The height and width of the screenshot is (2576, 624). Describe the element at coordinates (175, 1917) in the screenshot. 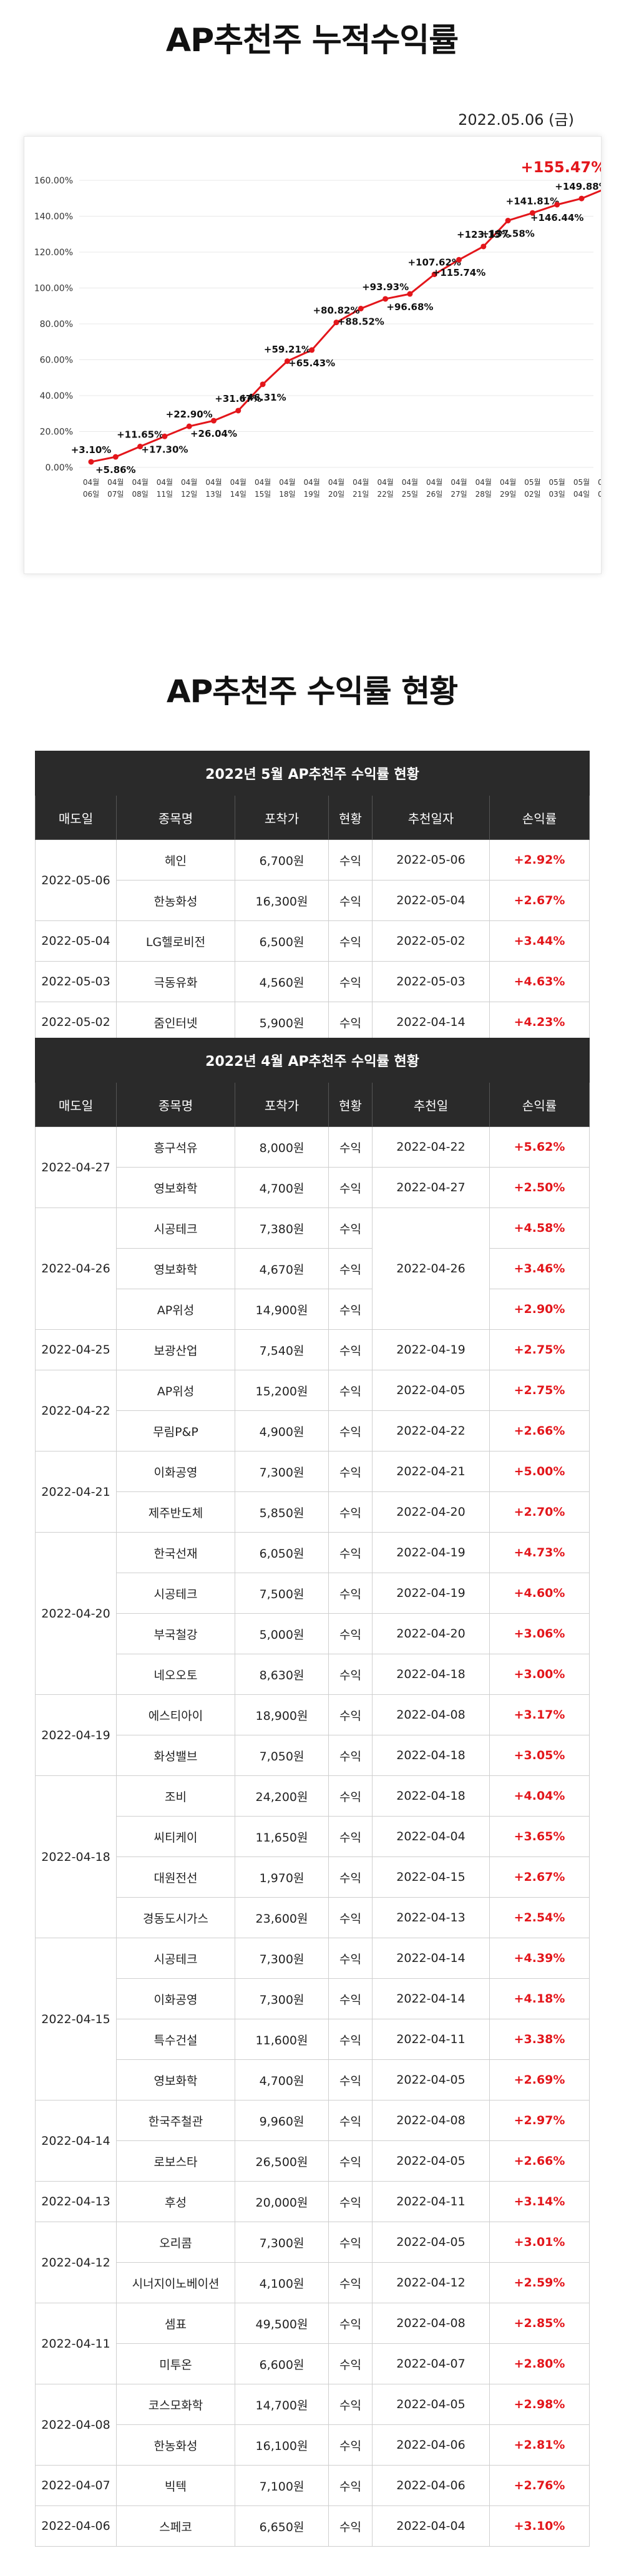

I see `stock-name-cell: 경동도시가스` at that location.